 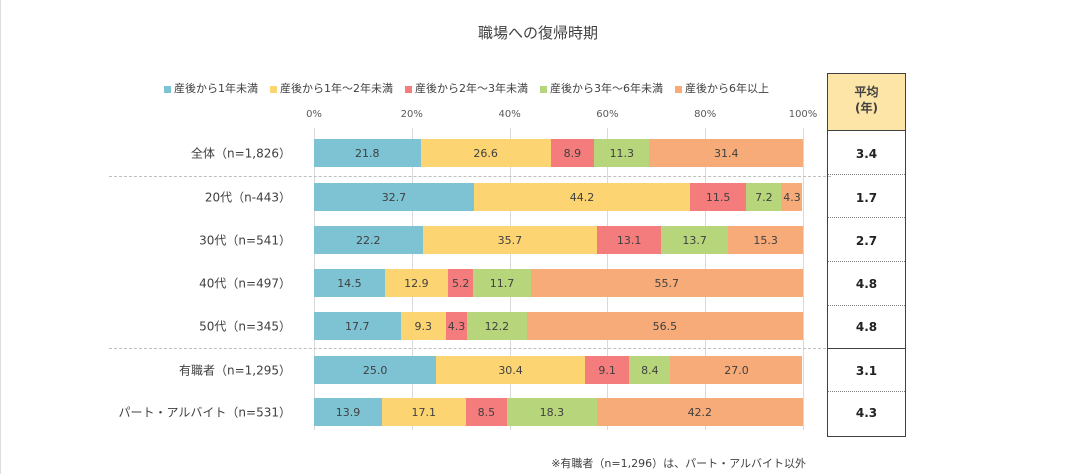 I want to click on average-box, so click(x=866, y=283).